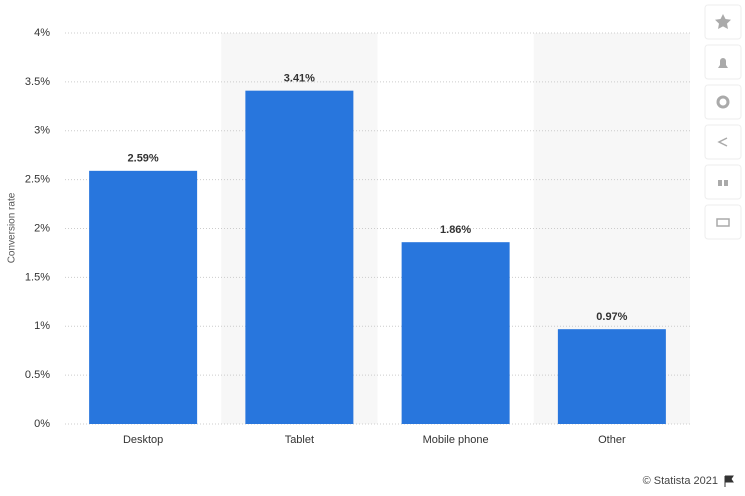 The height and width of the screenshot is (496, 745). Describe the element at coordinates (37, 375) in the screenshot. I see `y-tick-label: 0.5%` at that location.